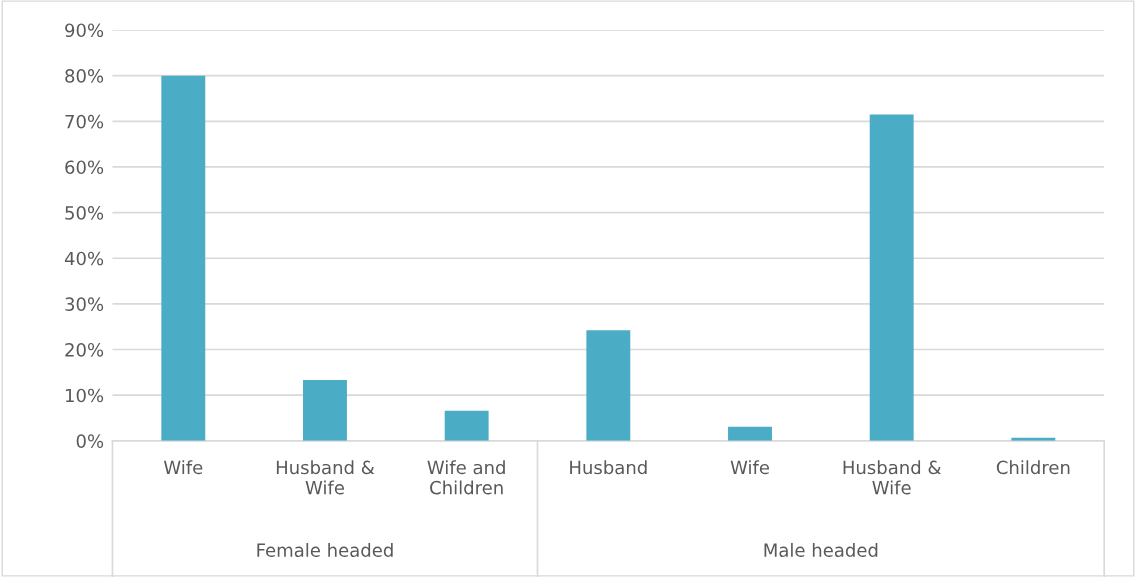  What do you see at coordinates (325, 550) in the screenshot?
I see `text: Female headed` at bounding box center [325, 550].